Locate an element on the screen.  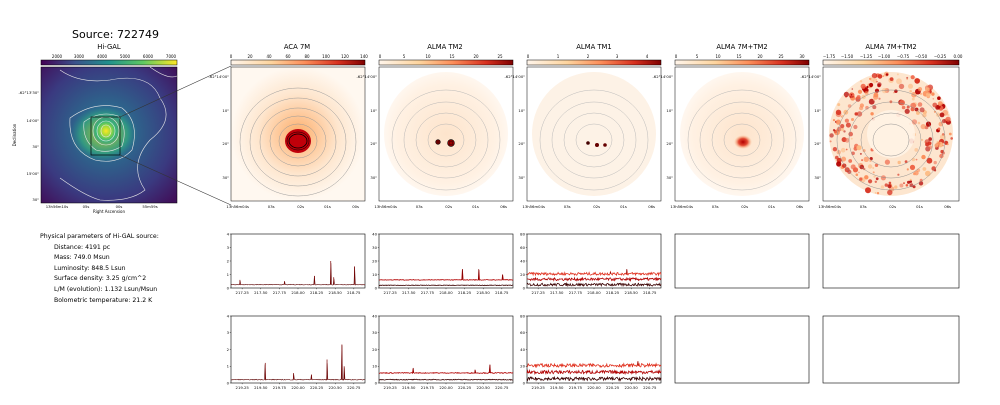
spectrum-xtick-label: 220.00 is located at coordinates (594, 387).